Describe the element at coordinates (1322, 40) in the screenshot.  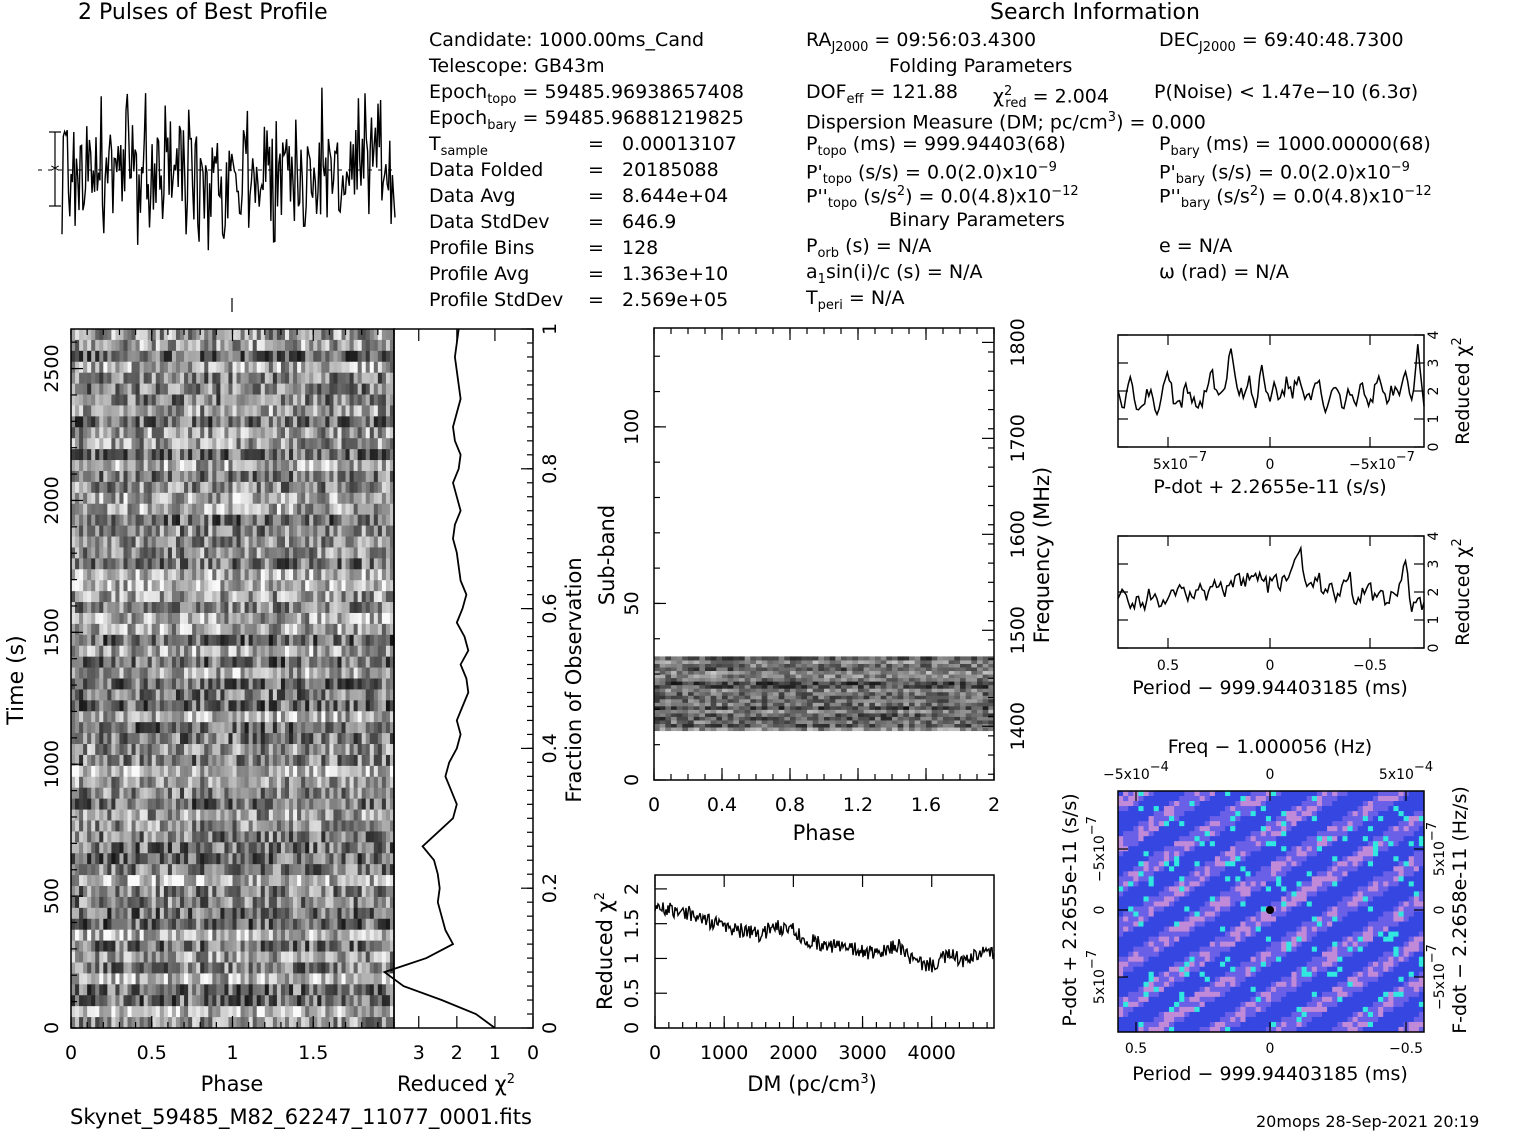
I see `dec-value: = 69:40:48.7300` at that location.